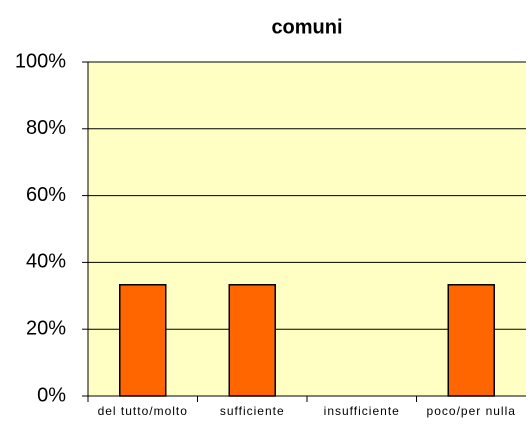 The height and width of the screenshot is (446, 532). What do you see at coordinates (252, 411) in the screenshot?
I see `x-tick-label: sufficiente` at bounding box center [252, 411].